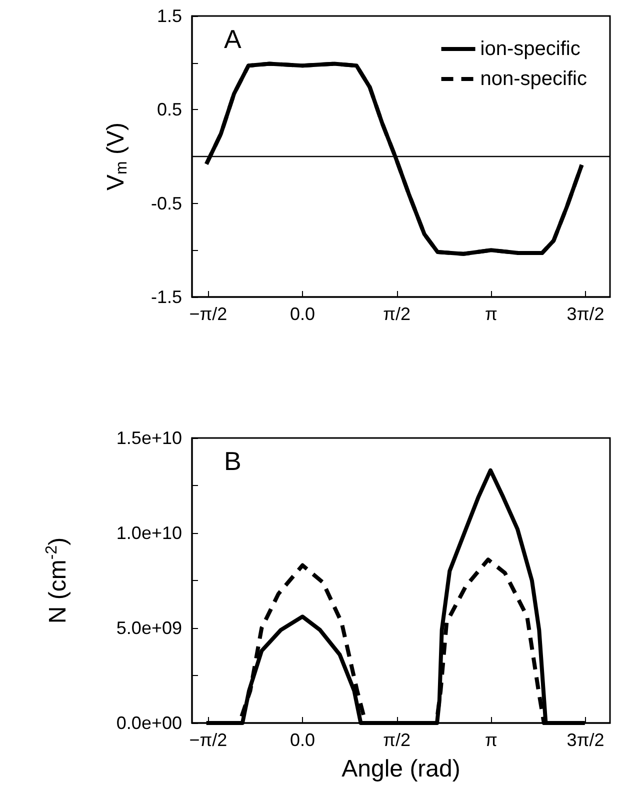  Describe the element at coordinates (149, 438) in the screenshot. I see `y-tick-label: 1.5e+10` at that location.